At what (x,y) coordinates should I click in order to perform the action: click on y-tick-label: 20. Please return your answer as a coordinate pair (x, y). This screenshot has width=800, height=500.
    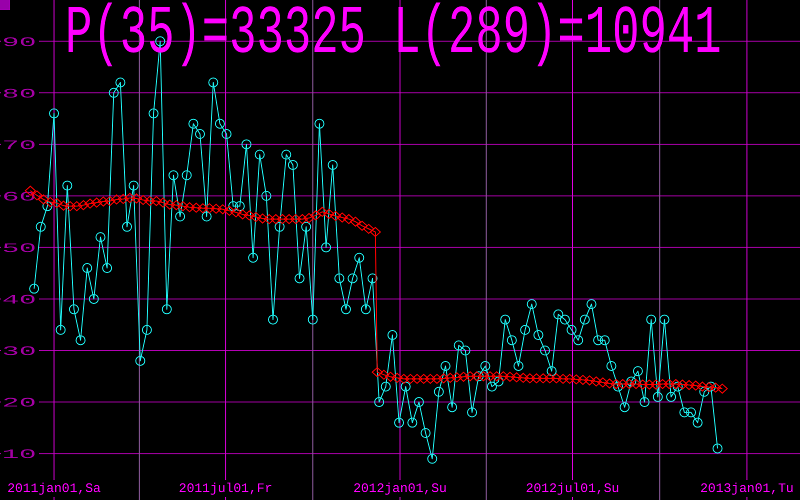
    Looking at the image, I should click on (19, 403).